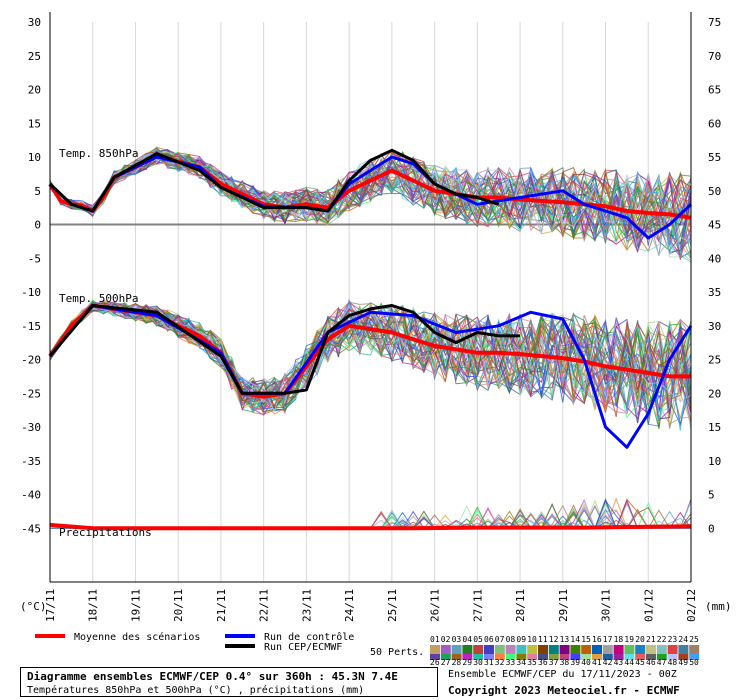 The height and width of the screenshot is (700, 740). I want to click on x-tick-label: 01/12, so click(648, 605).